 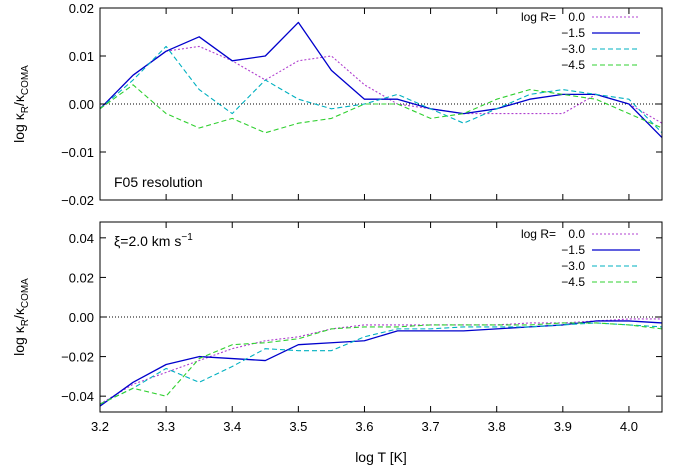 What do you see at coordinates (497, 426) in the screenshot?
I see `xtick-label: 3.8` at bounding box center [497, 426].